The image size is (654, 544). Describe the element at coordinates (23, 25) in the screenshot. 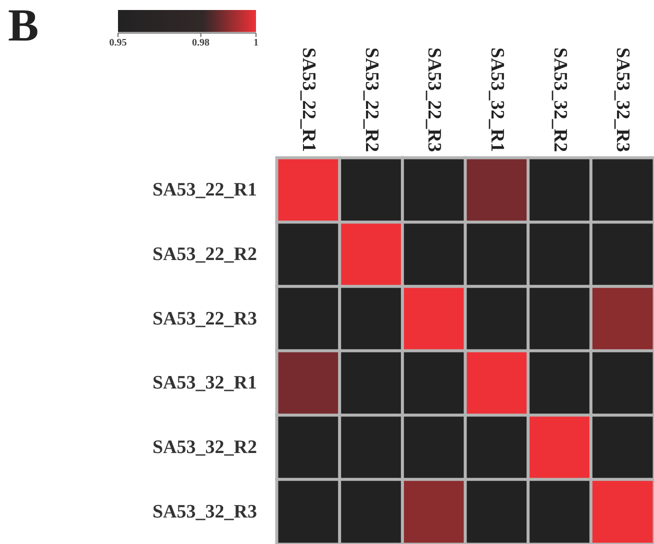

I see `chart-title: B` at that location.